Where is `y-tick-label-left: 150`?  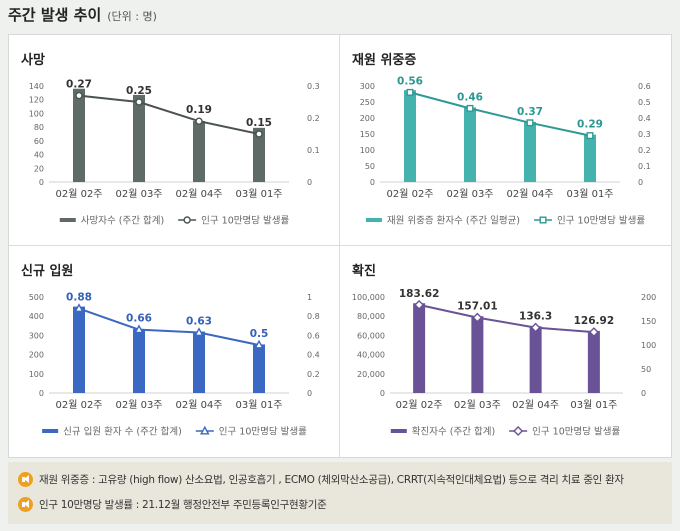 y-tick-label-left: 150 is located at coordinates (367, 134).